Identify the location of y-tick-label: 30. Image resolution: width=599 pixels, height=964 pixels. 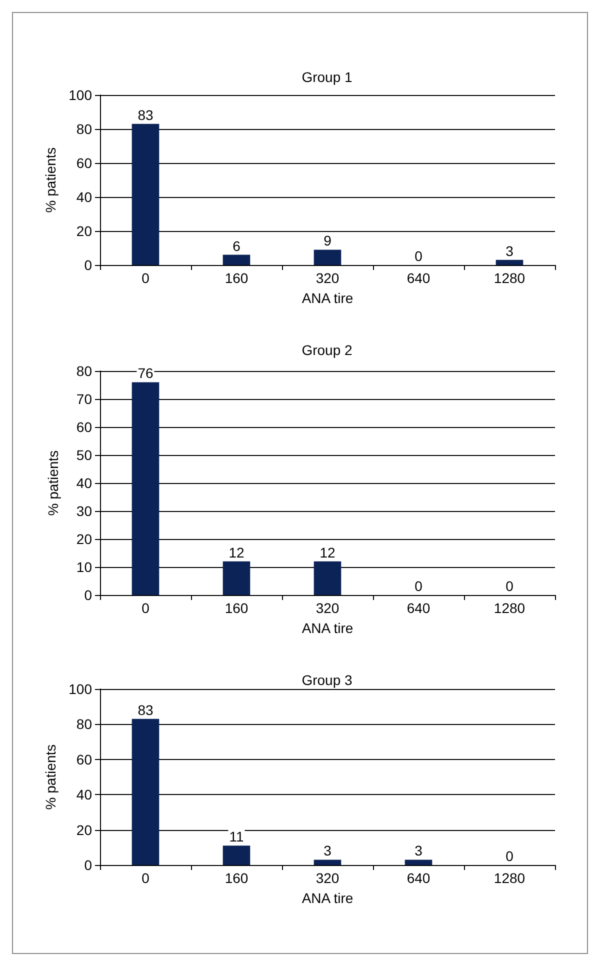
(84, 511).